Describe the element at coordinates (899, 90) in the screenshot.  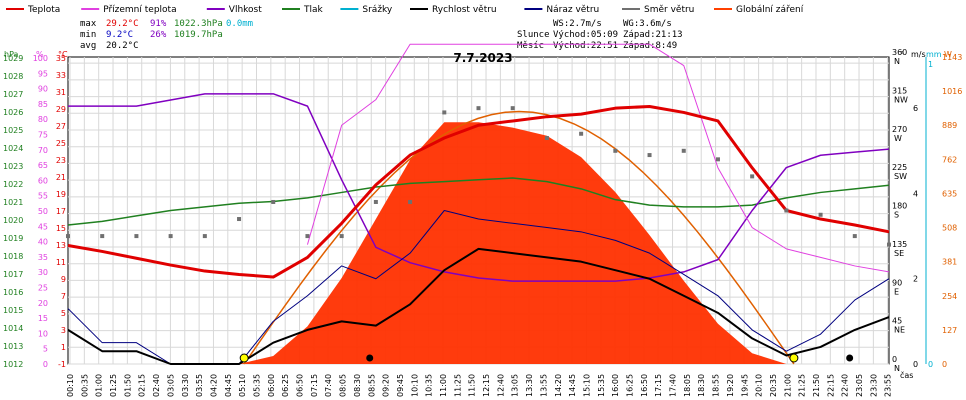
I see `direction-tick-label: 315` at that location.